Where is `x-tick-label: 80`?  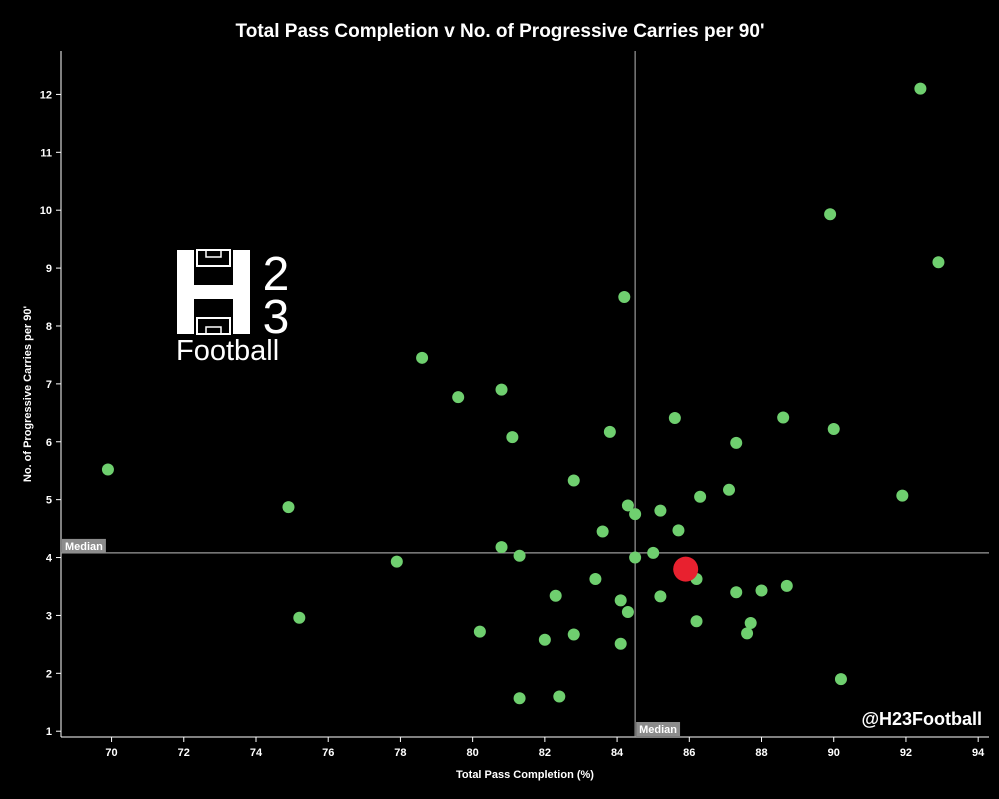
x-tick-label: 80 is located at coordinates (473, 753).